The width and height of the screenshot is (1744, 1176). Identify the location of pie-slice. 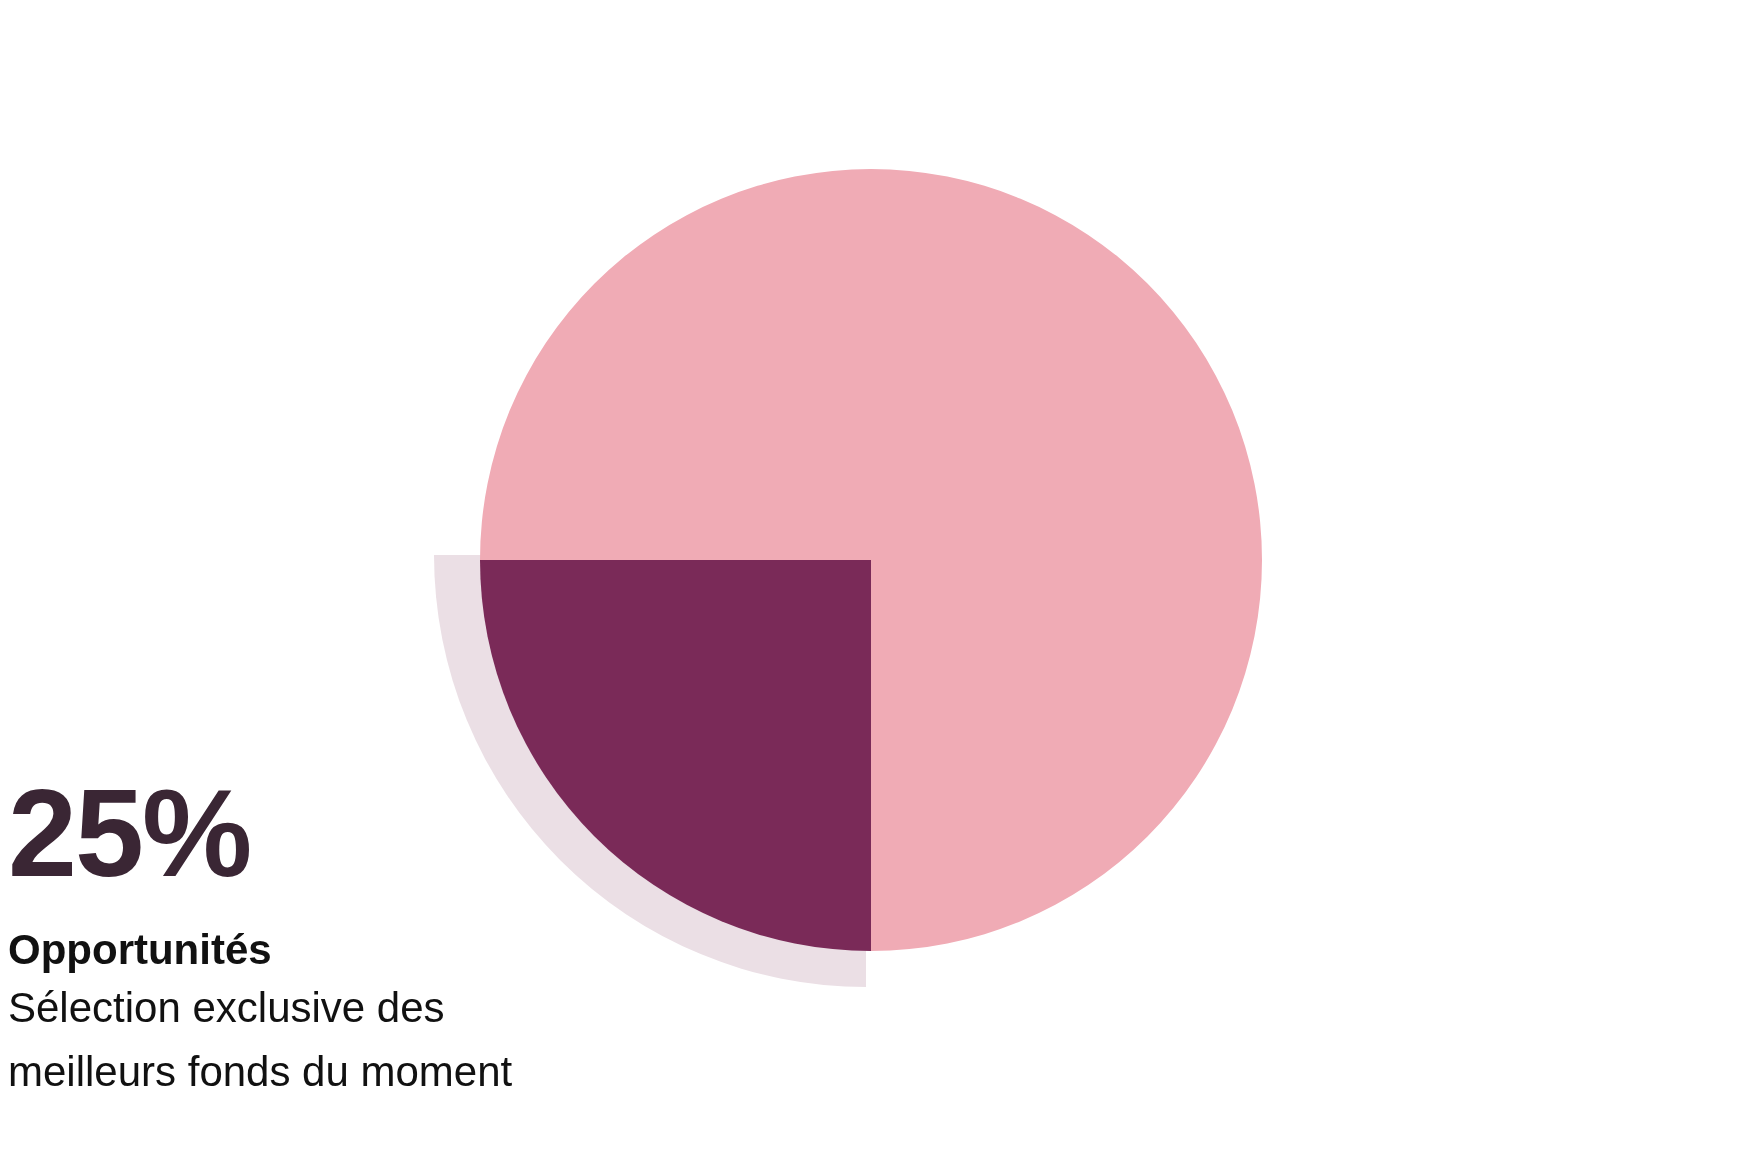
(675, 755).